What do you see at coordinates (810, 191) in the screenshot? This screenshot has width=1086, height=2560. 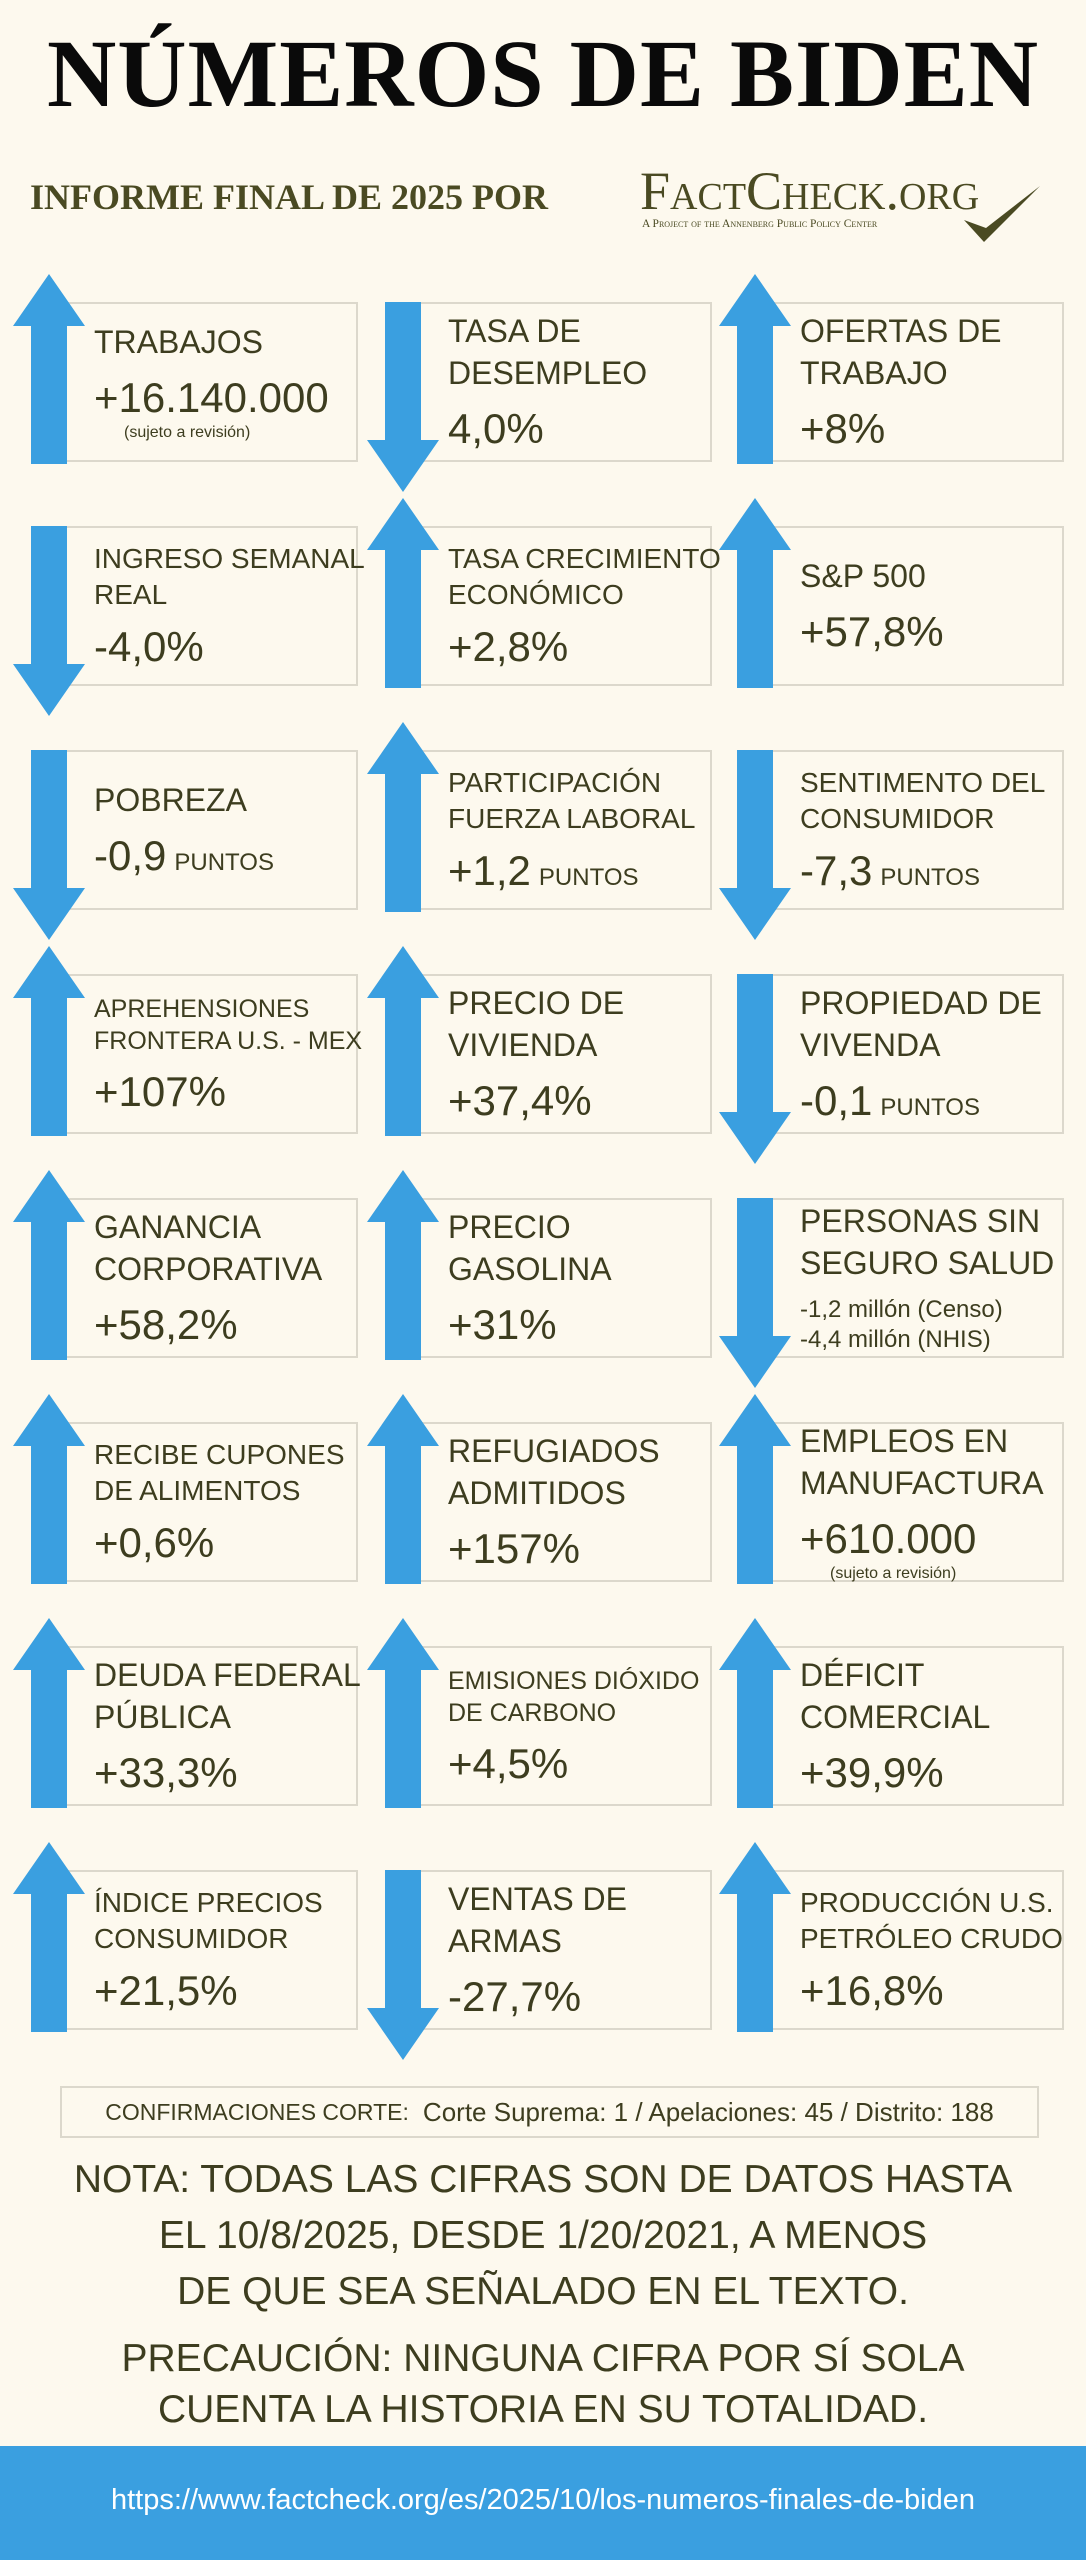 I see `logo: FactCheck.org` at bounding box center [810, 191].